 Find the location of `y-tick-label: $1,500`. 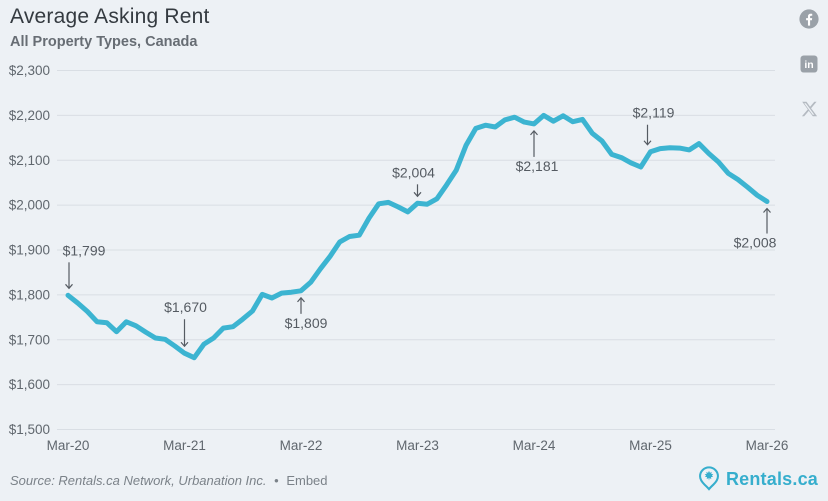

y-tick-label: $1,500 is located at coordinates (29, 429).